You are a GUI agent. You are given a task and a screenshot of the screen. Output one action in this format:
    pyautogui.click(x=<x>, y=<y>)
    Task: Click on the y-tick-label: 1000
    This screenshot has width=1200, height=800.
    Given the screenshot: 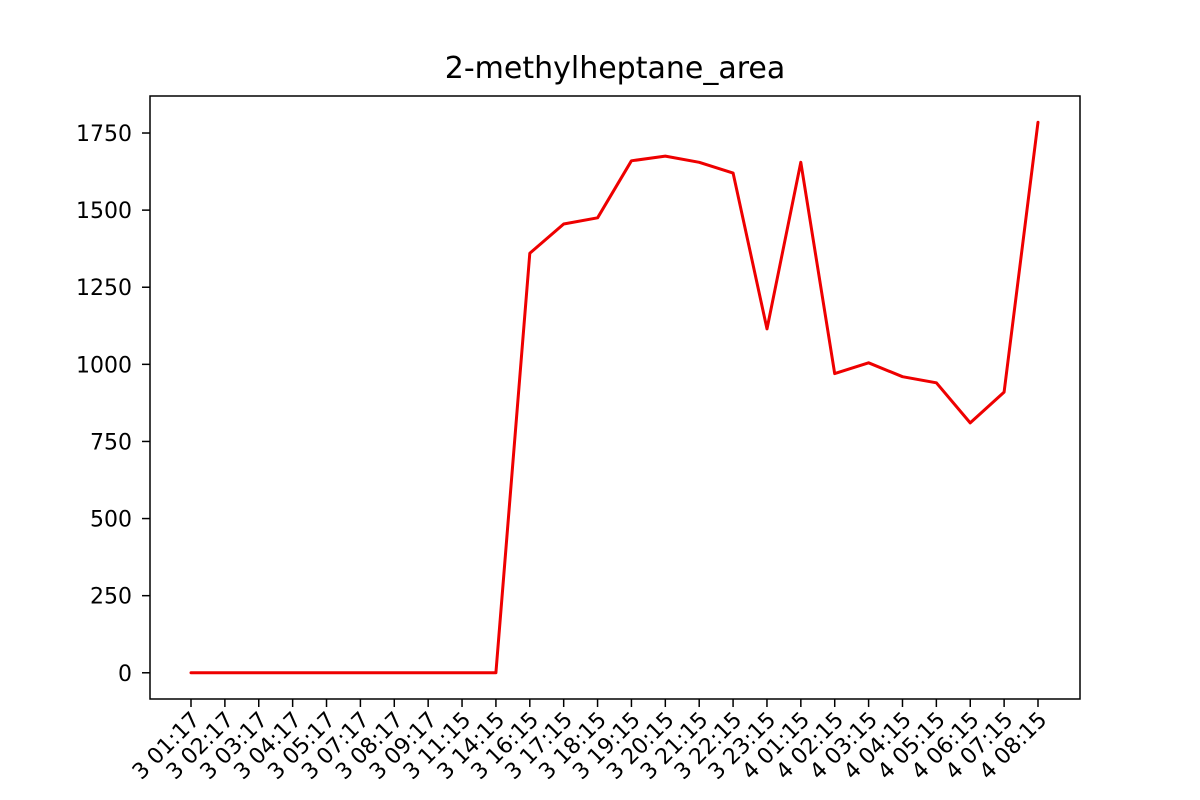 What is the action you would take?
    pyautogui.click(x=104, y=365)
    